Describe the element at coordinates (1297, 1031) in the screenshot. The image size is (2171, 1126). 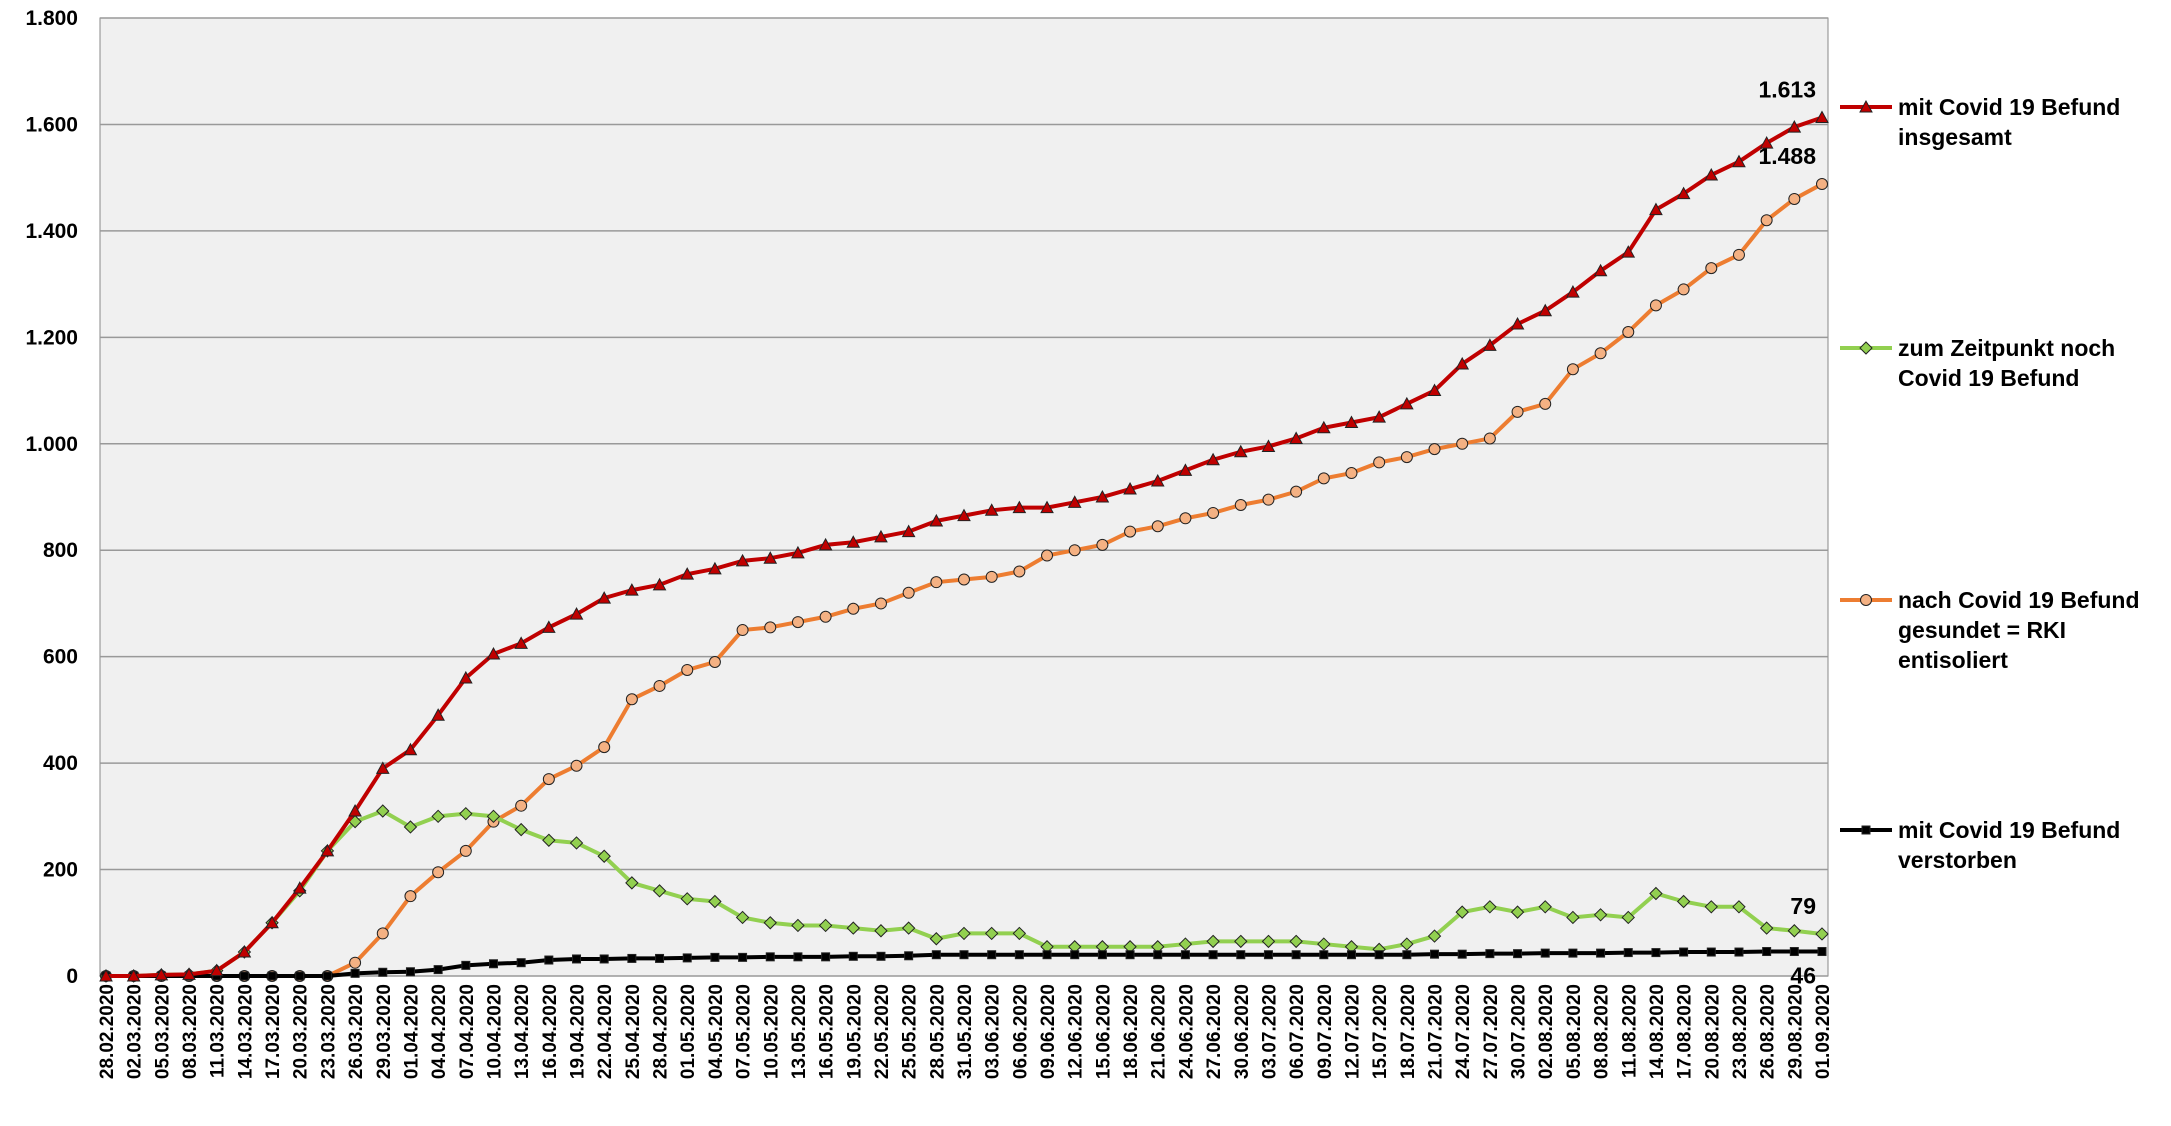
I see `x-tick-label: 06.07.2020` at that location.